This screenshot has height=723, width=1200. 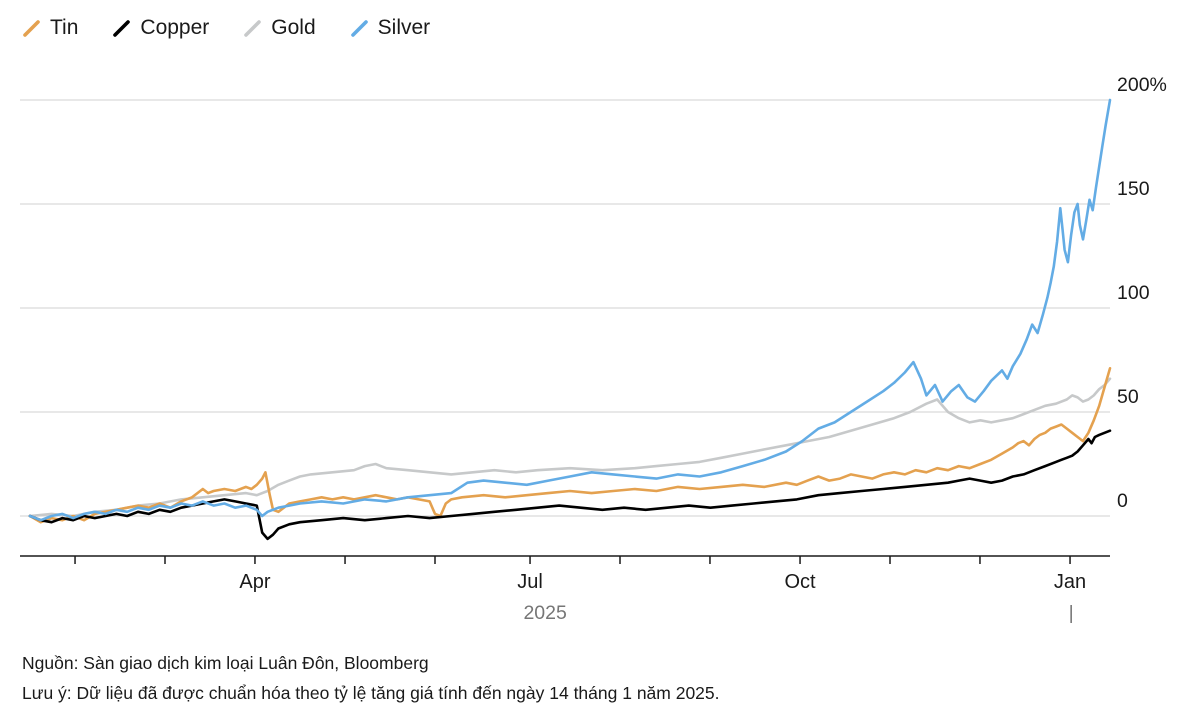 What do you see at coordinates (254, 582) in the screenshot?
I see `x-axis-label-apr: Apr` at bounding box center [254, 582].